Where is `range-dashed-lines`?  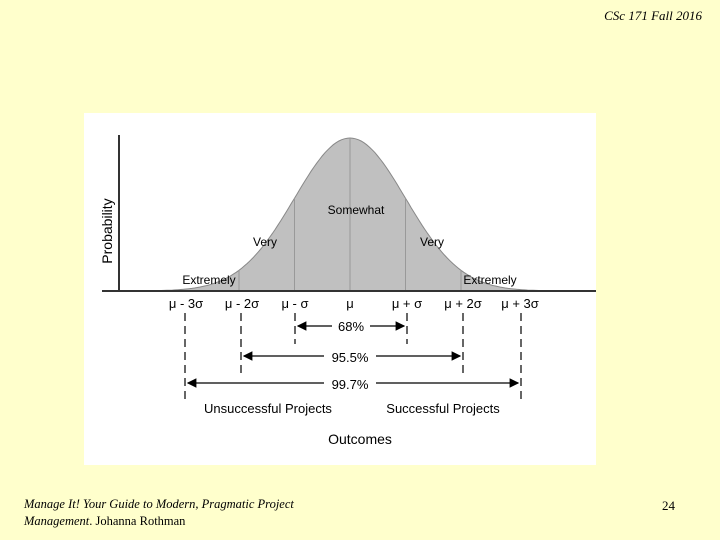 range-dashed-lines is located at coordinates (353, 356).